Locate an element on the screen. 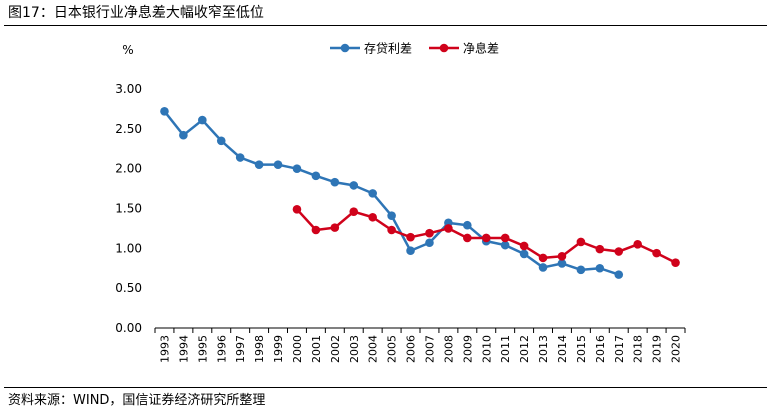 The image size is (771, 413). x-tick-label: 2009 is located at coordinates (467, 349).